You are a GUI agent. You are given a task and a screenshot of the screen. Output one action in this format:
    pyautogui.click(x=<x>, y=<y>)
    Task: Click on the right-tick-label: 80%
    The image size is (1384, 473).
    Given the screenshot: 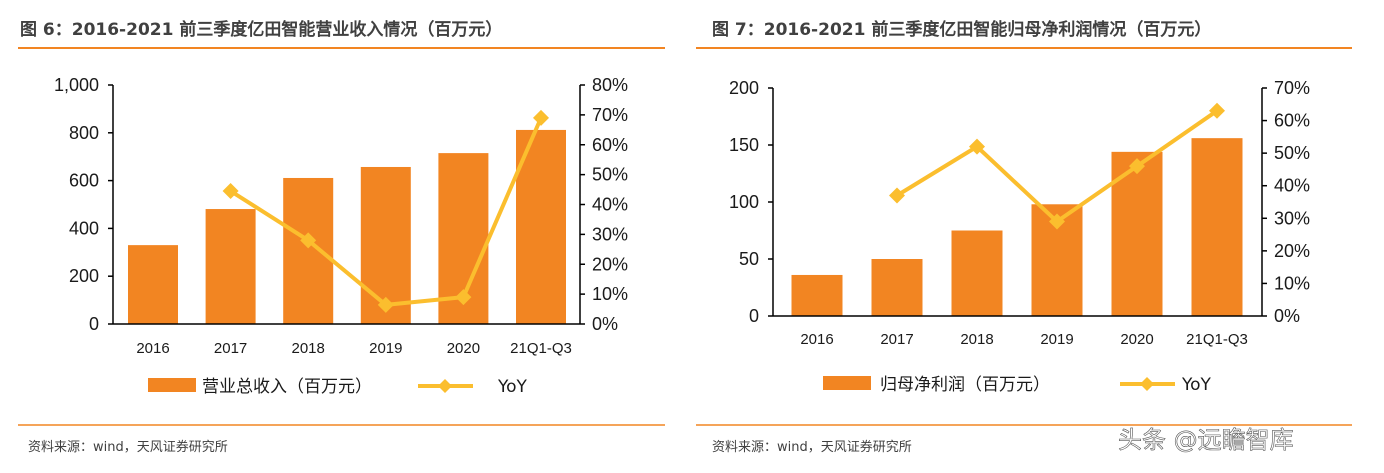 What is the action you would take?
    pyautogui.click(x=610, y=85)
    